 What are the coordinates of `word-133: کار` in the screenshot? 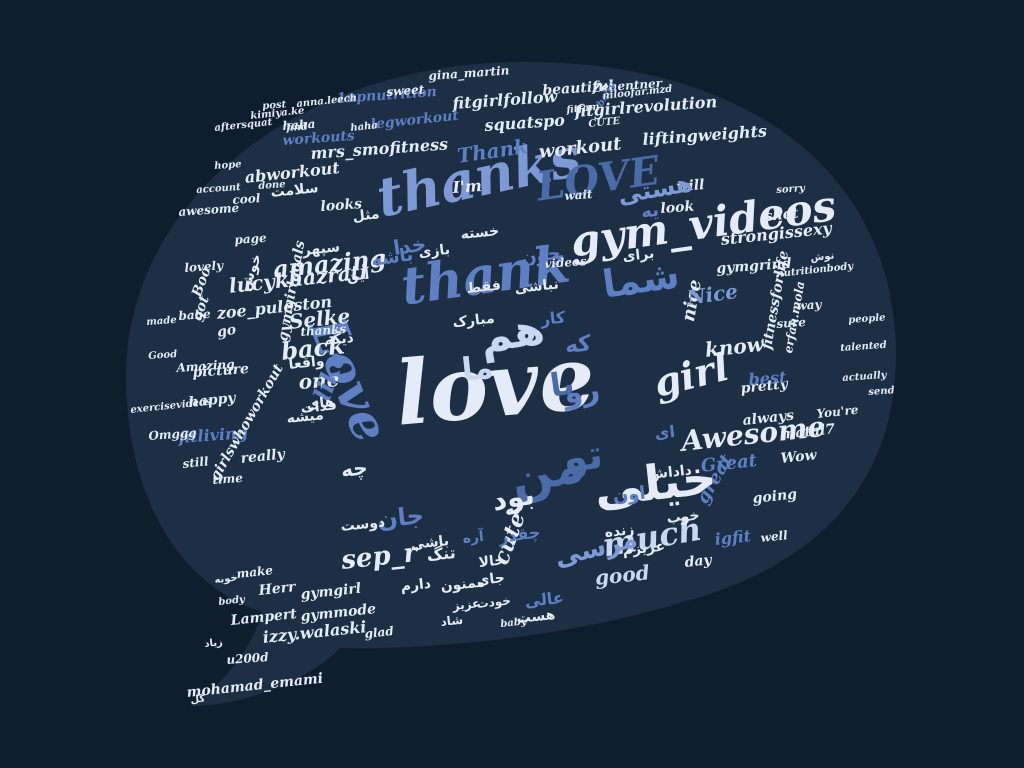 It's located at (553, 318).